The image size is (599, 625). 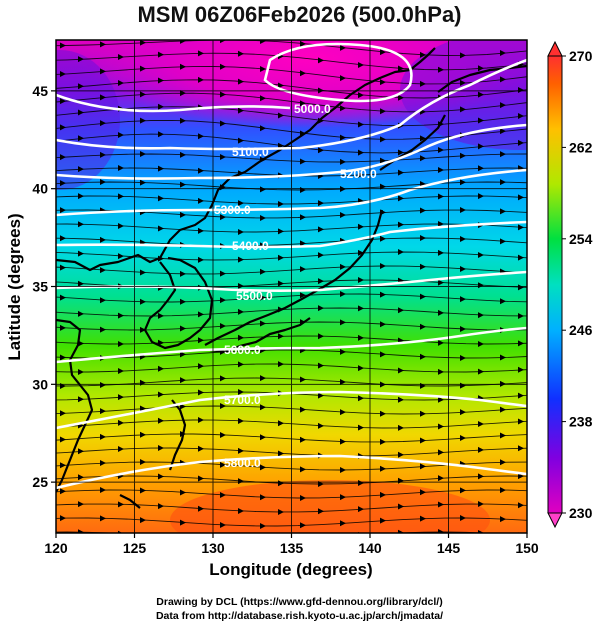 What do you see at coordinates (44, 286) in the screenshot?
I see `y-axis-ticks: 25 30 35 40 45` at bounding box center [44, 286].